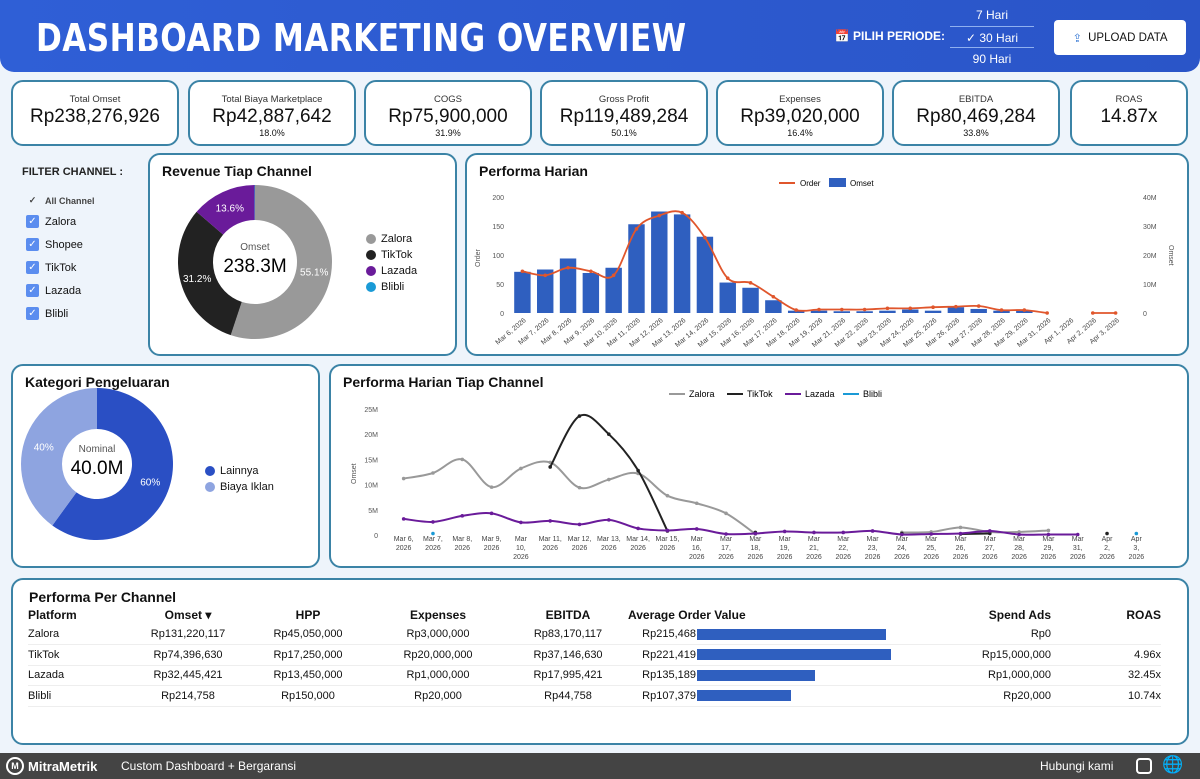 The width and height of the screenshot is (1200, 779). What do you see at coordinates (391, 255) in the screenshot?
I see `legend-item: TikTok` at bounding box center [391, 255].